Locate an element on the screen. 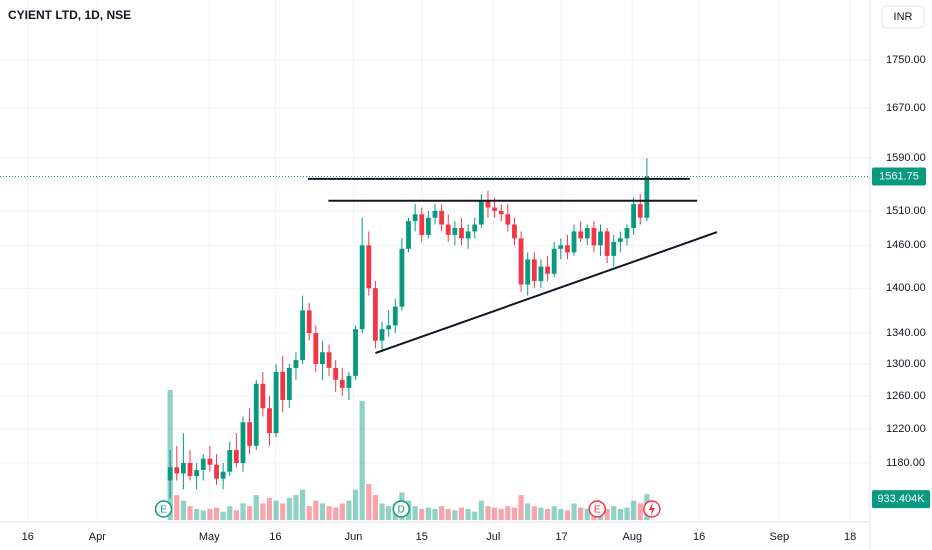  x-tick-label: Apr is located at coordinates (97, 537).